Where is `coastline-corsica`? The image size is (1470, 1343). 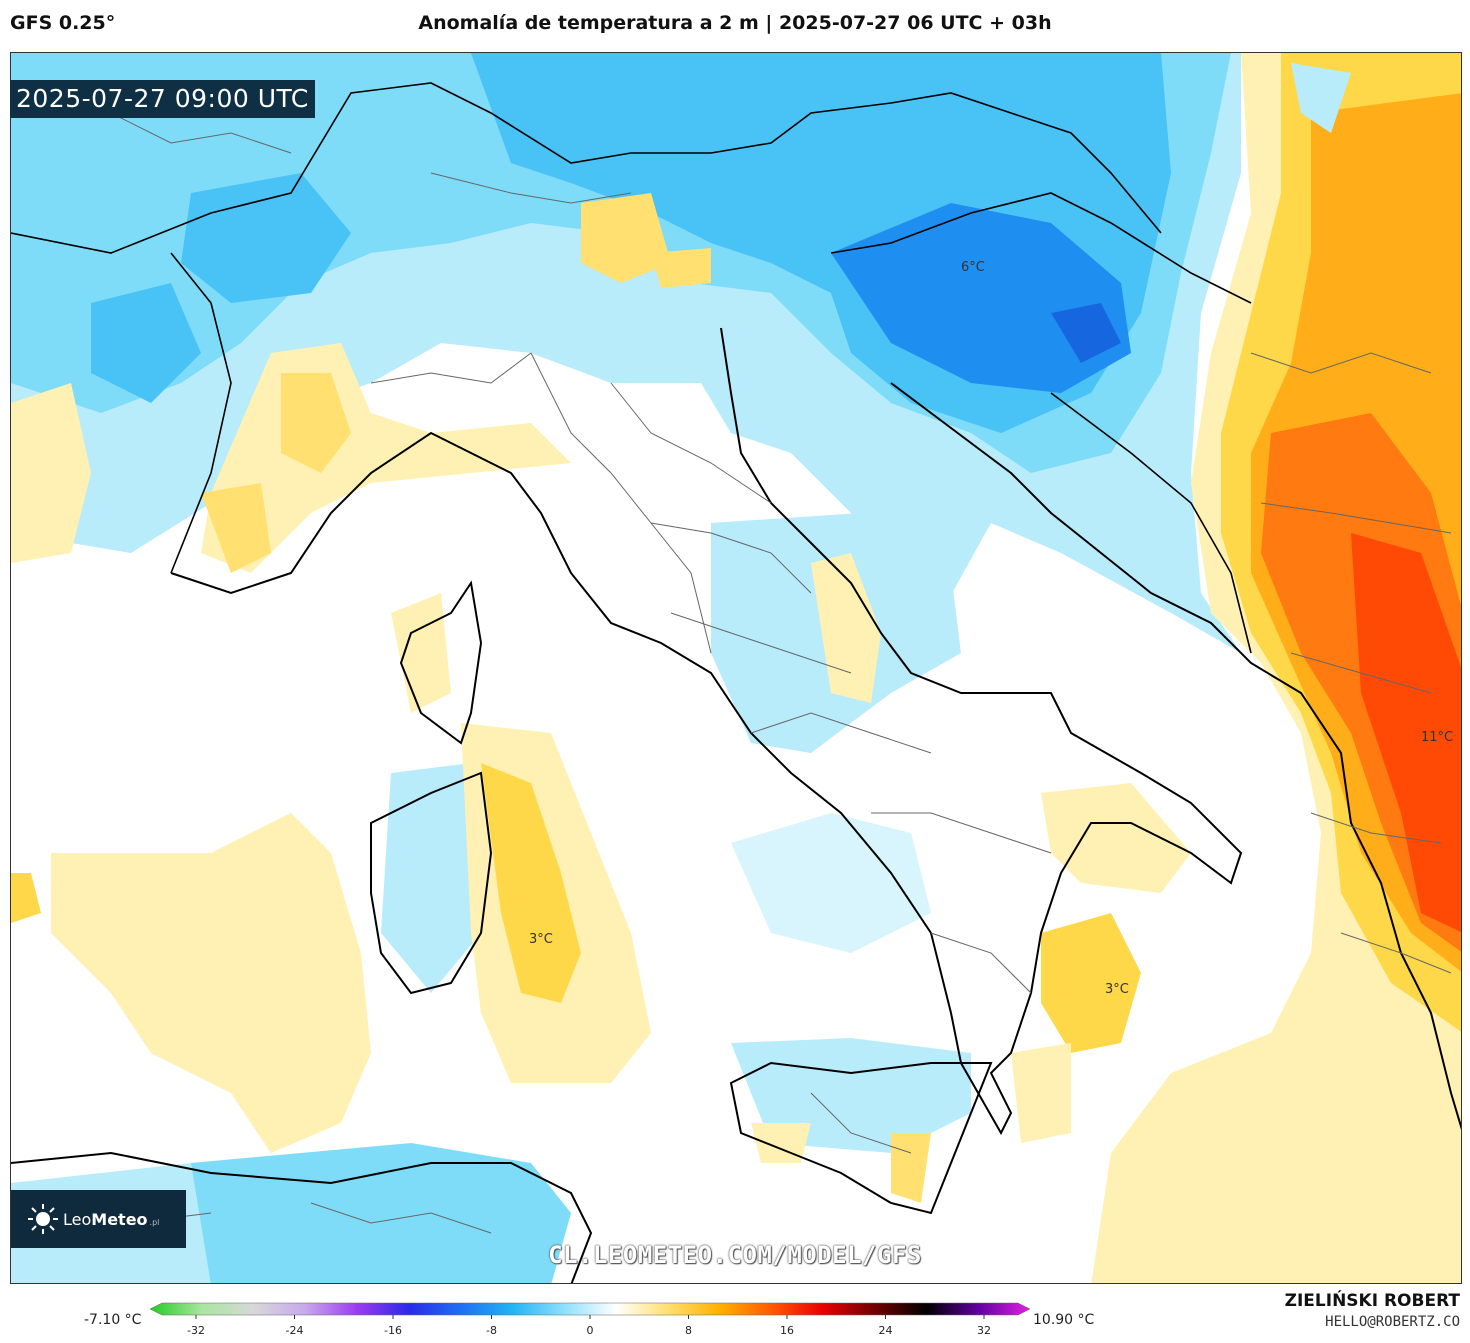
coastline-corsica is located at coordinates (441, 662).